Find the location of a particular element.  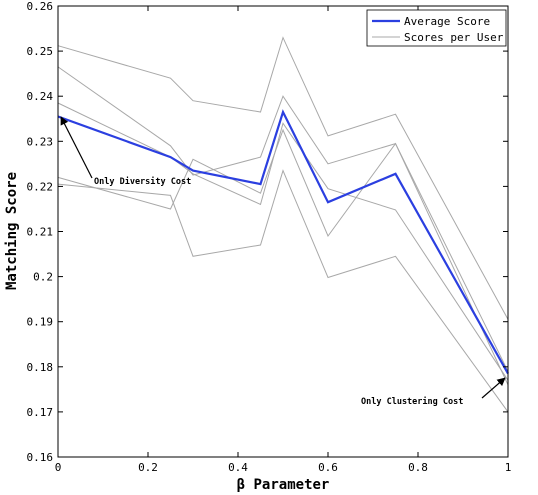

x-tick-label: 0.4 is located at coordinates (238, 467).